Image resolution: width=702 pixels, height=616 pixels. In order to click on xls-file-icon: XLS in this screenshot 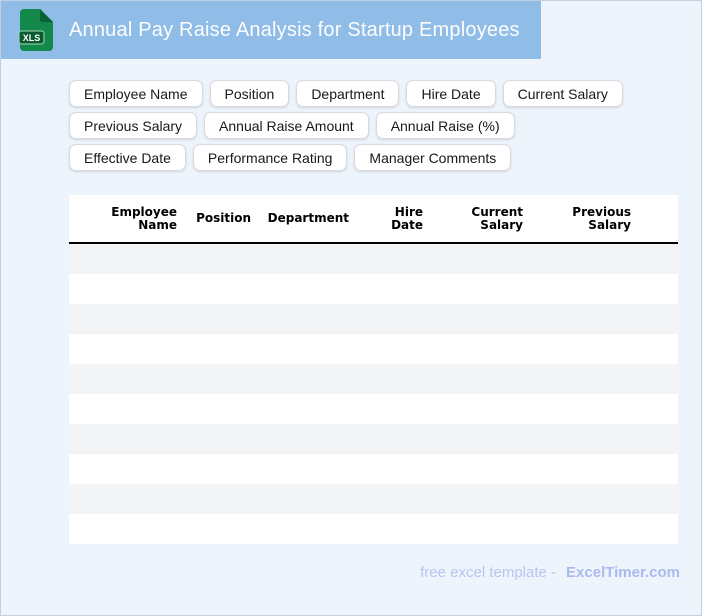, I will do `click(35, 30)`.